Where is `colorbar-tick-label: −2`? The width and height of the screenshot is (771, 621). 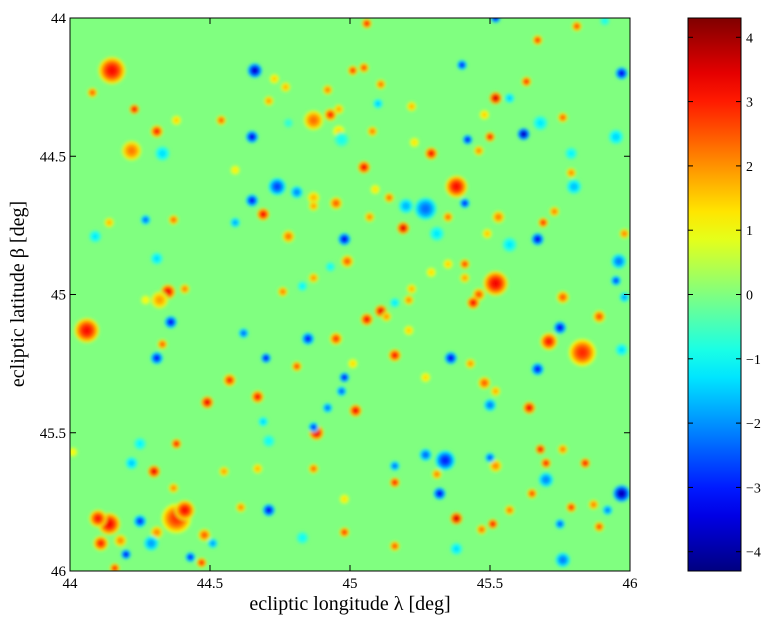
colorbar-tick-label: −2 is located at coordinates (753, 424).